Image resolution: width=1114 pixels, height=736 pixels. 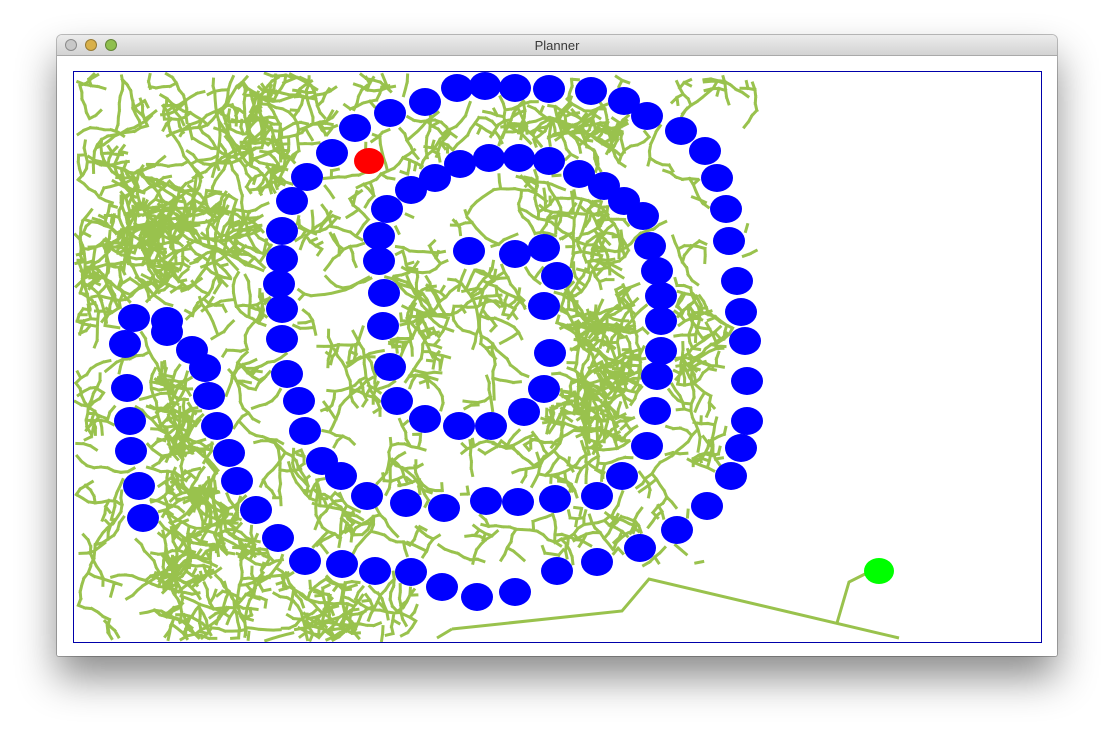 I want to click on close-button, so click(x=71, y=45).